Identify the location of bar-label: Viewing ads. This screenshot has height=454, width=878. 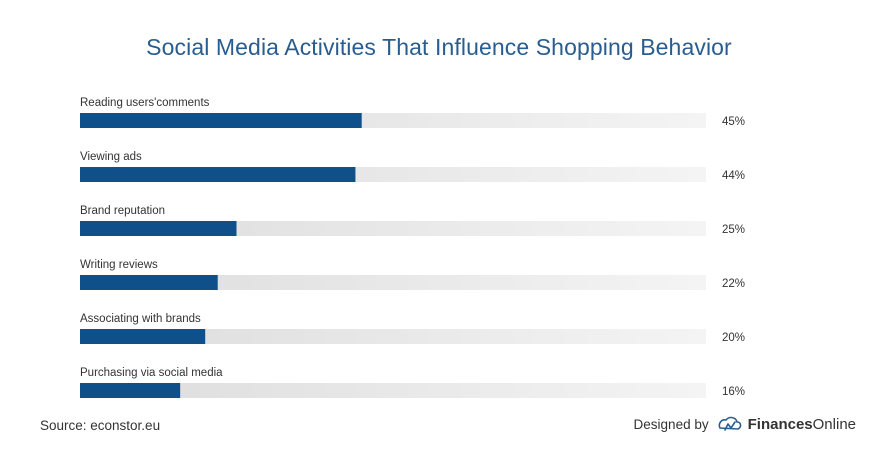
(111, 157).